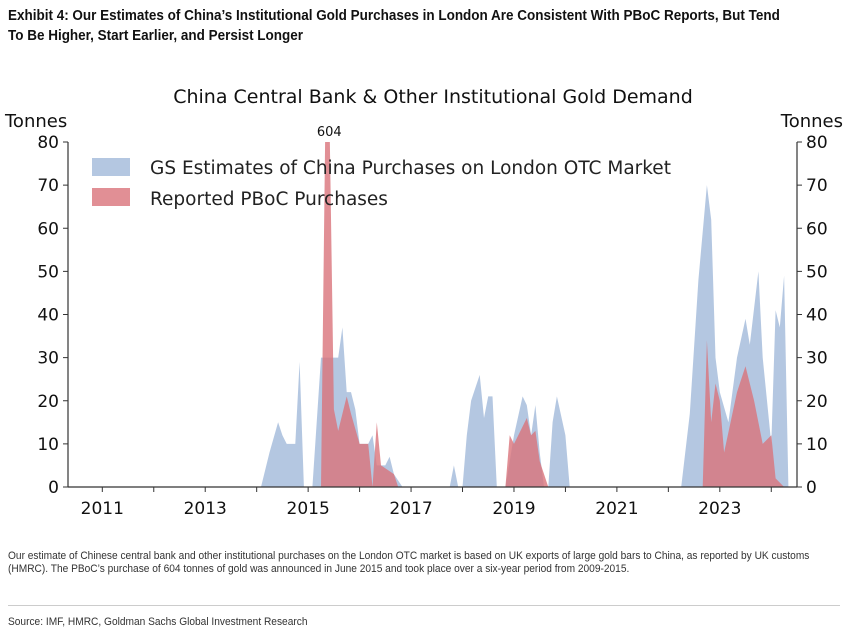 The height and width of the screenshot is (642, 848). Describe the element at coordinates (48, 272) in the screenshot. I see `y-tick-label-left: 50` at that location.